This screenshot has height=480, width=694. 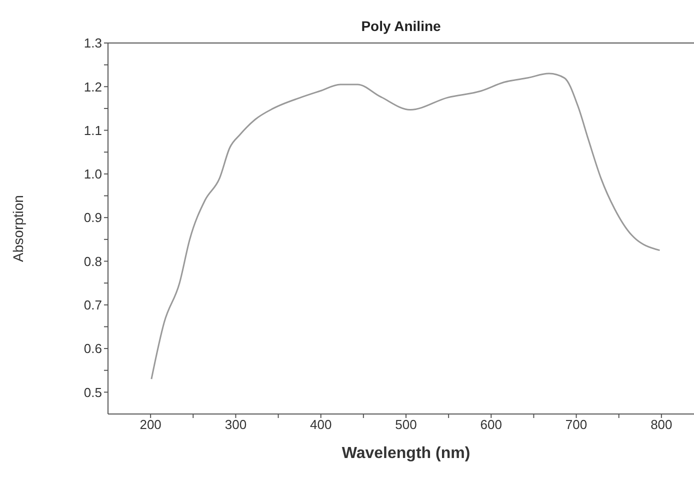 I want to click on x-tick-label: 800, so click(x=661, y=424).